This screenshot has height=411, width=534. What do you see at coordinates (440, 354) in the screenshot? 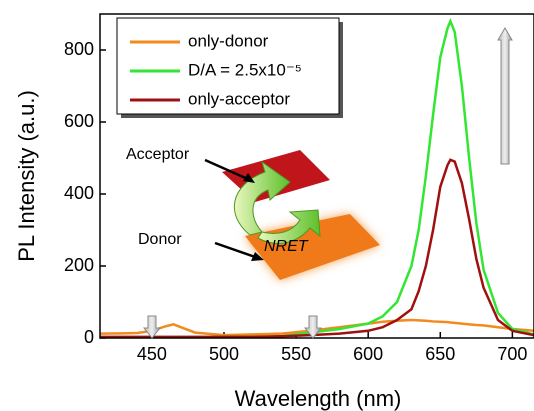
I see `x-tick-label: 650` at bounding box center [440, 354].